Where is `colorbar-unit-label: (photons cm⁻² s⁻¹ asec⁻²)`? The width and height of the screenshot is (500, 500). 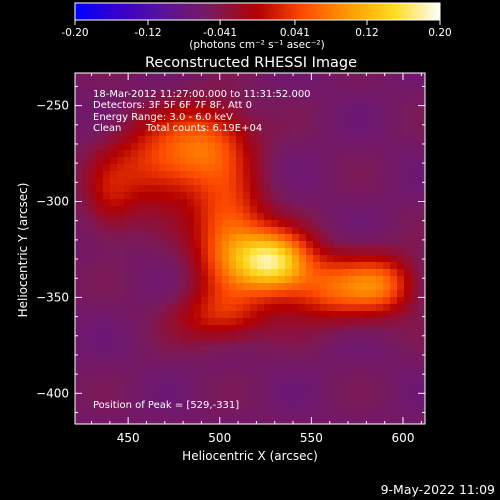
colorbar-unit-label: (photons cm⁻² s⁻¹ asec⁻²) is located at coordinates (256, 45).